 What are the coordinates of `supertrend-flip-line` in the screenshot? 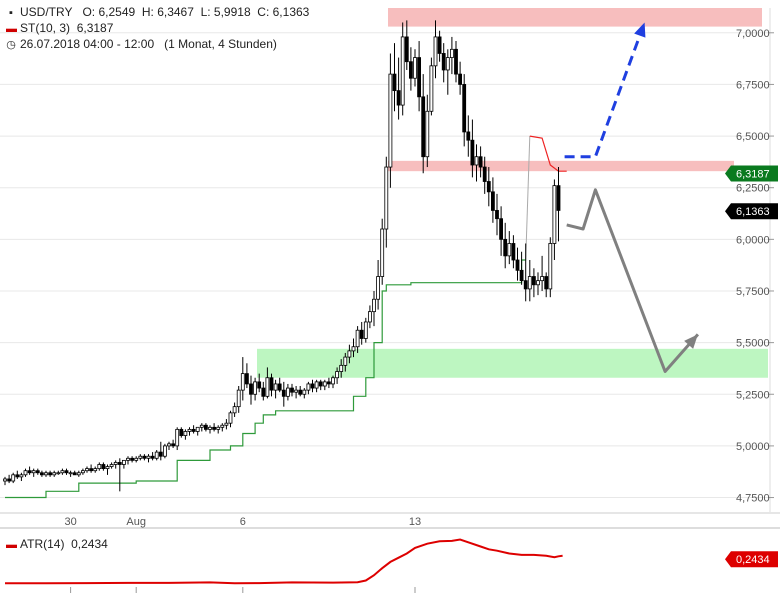 It's located at (528, 198).